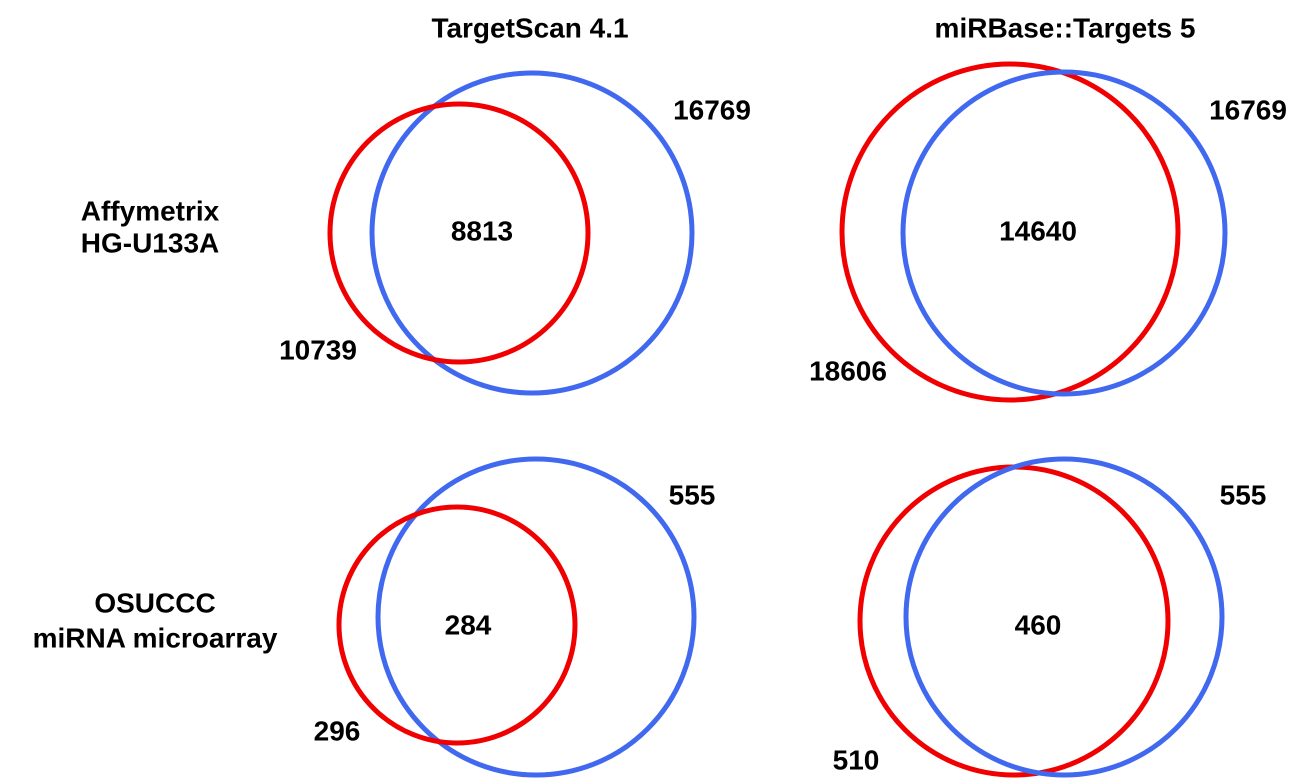 The width and height of the screenshot is (1293, 779). I want to click on overlap-count: 284, so click(468, 624).